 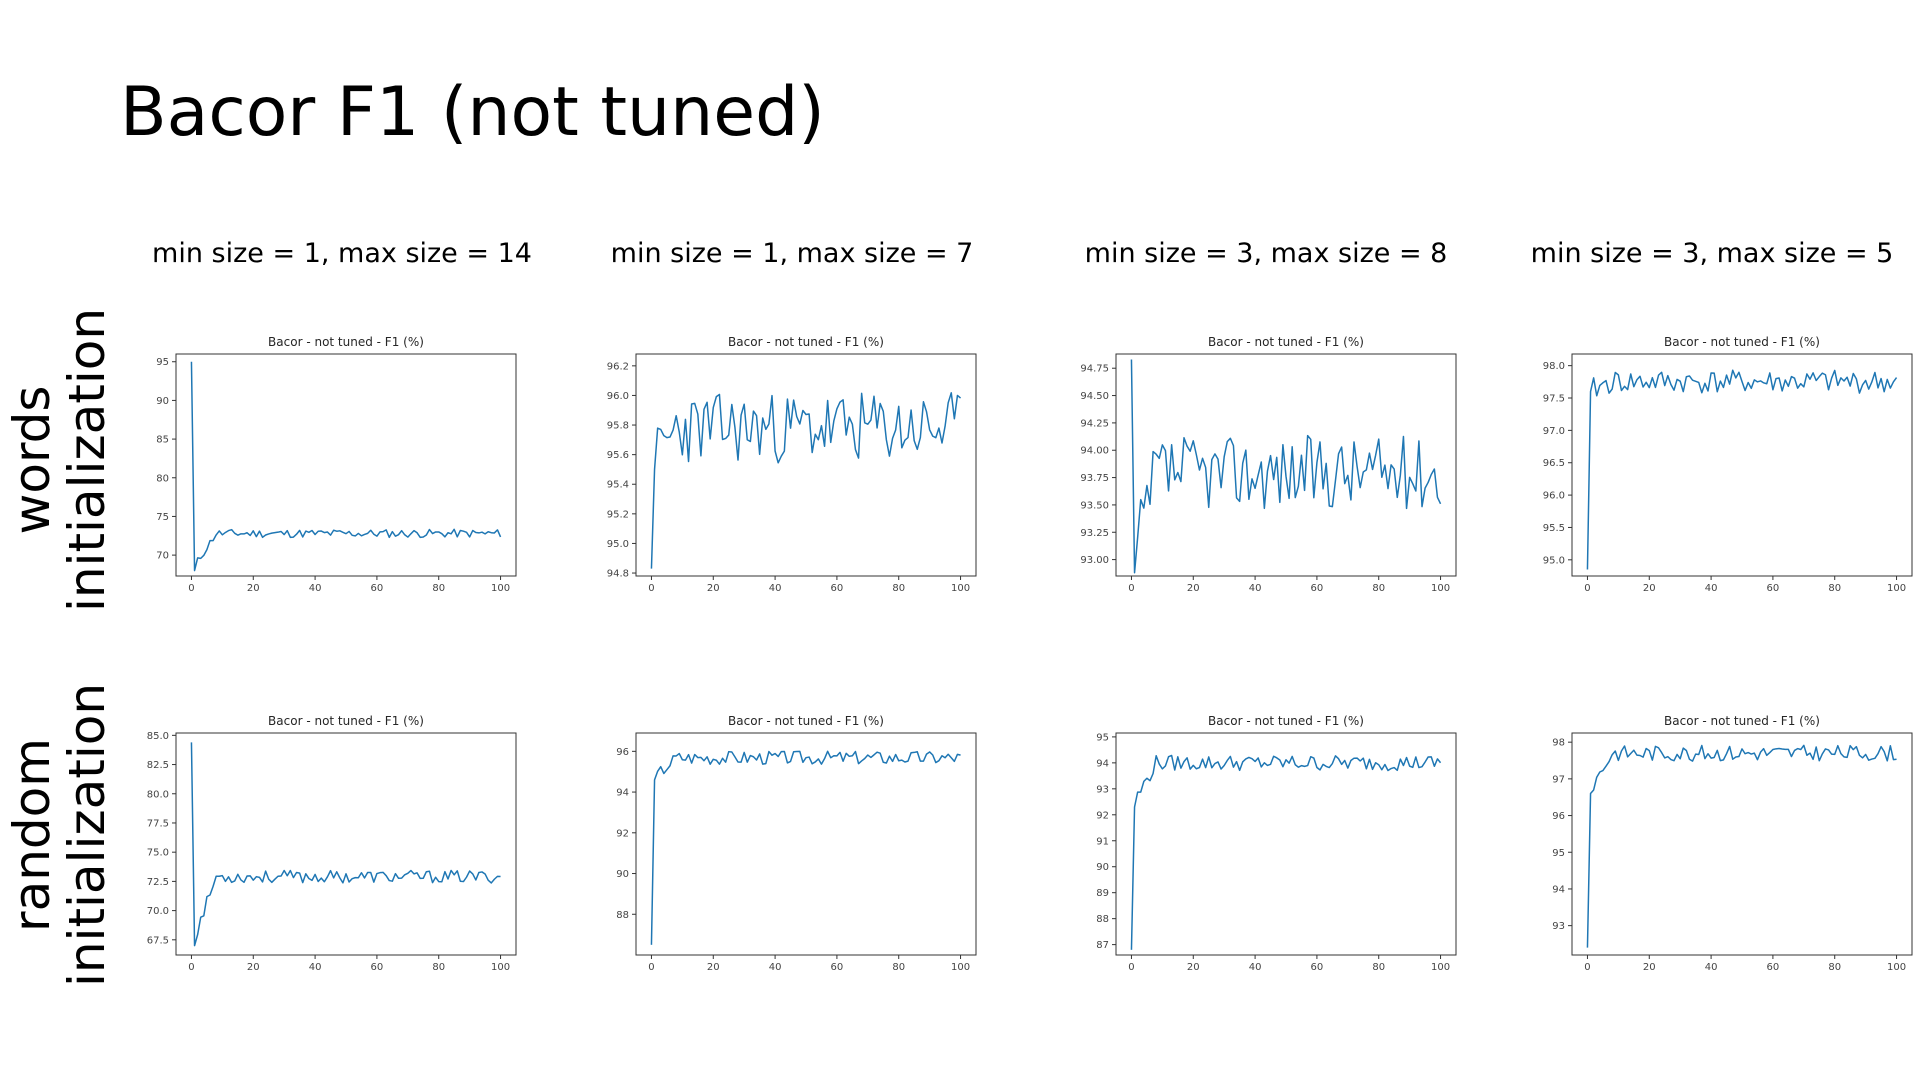 What do you see at coordinates (1554, 431) in the screenshot?
I see `y-tick-label: 97.0` at bounding box center [1554, 431].